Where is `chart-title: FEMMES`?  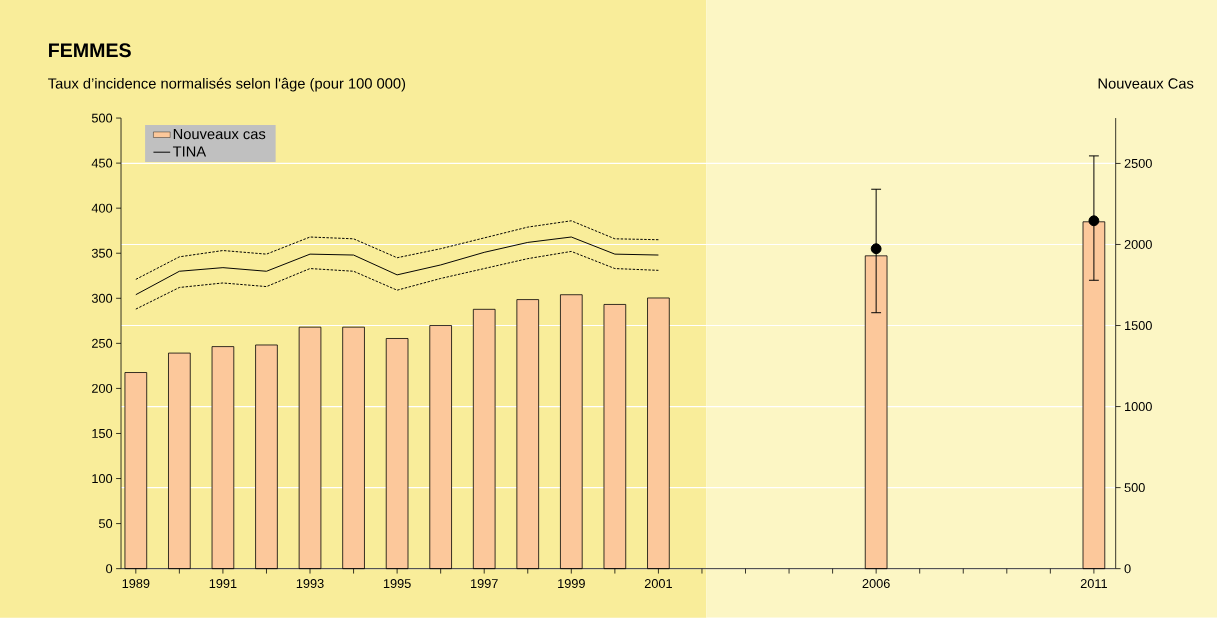
chart-title: FEMMES is located at coordinates (90, 50).